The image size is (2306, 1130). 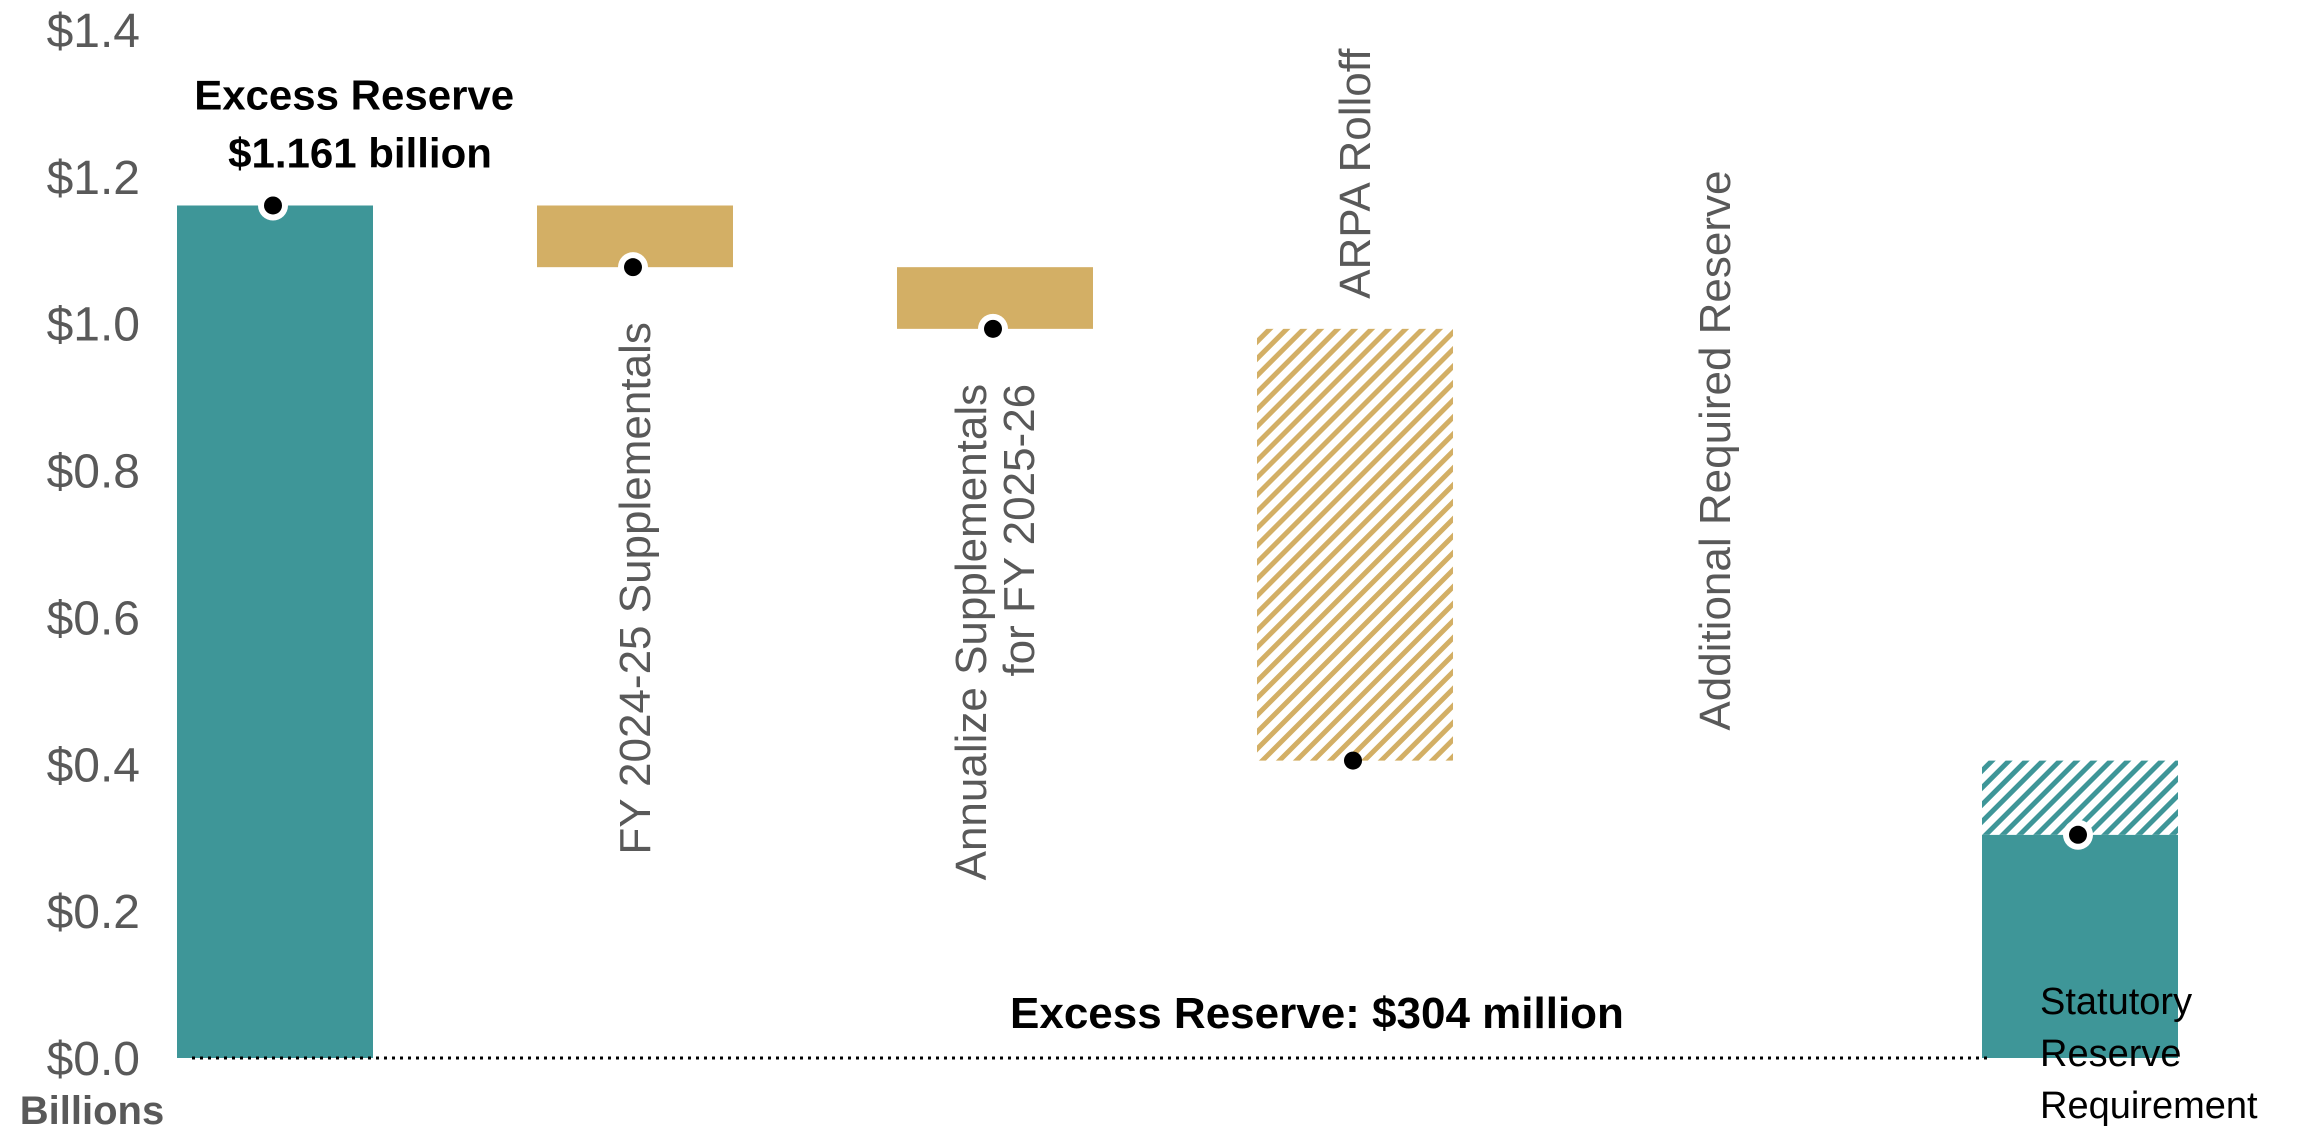 What do you see at coordinates (93, 618) in the screenshot?
I see `y-tick-label: $0.6` at bounding box center [93, 618].